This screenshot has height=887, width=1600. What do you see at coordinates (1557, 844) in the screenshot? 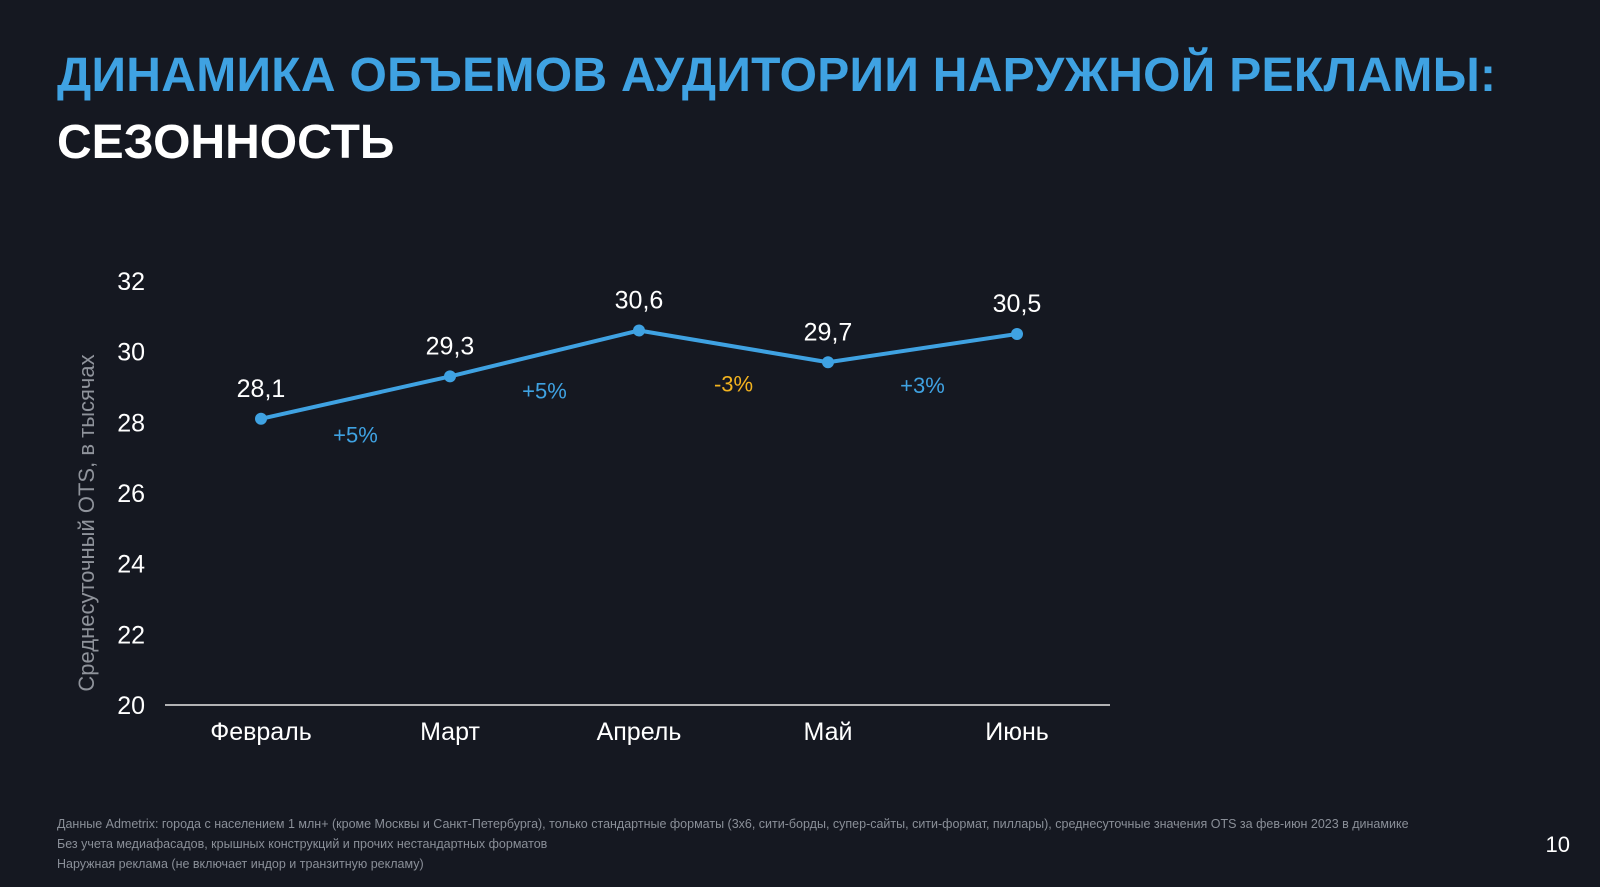
I see `page-number: 10` at bounding box center [1557, 844].